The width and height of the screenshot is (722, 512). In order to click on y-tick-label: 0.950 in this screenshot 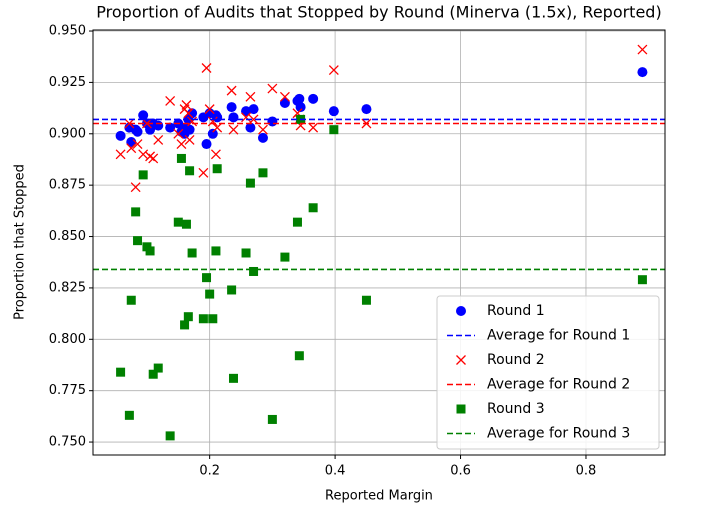, I will do `click(67, 31)`.